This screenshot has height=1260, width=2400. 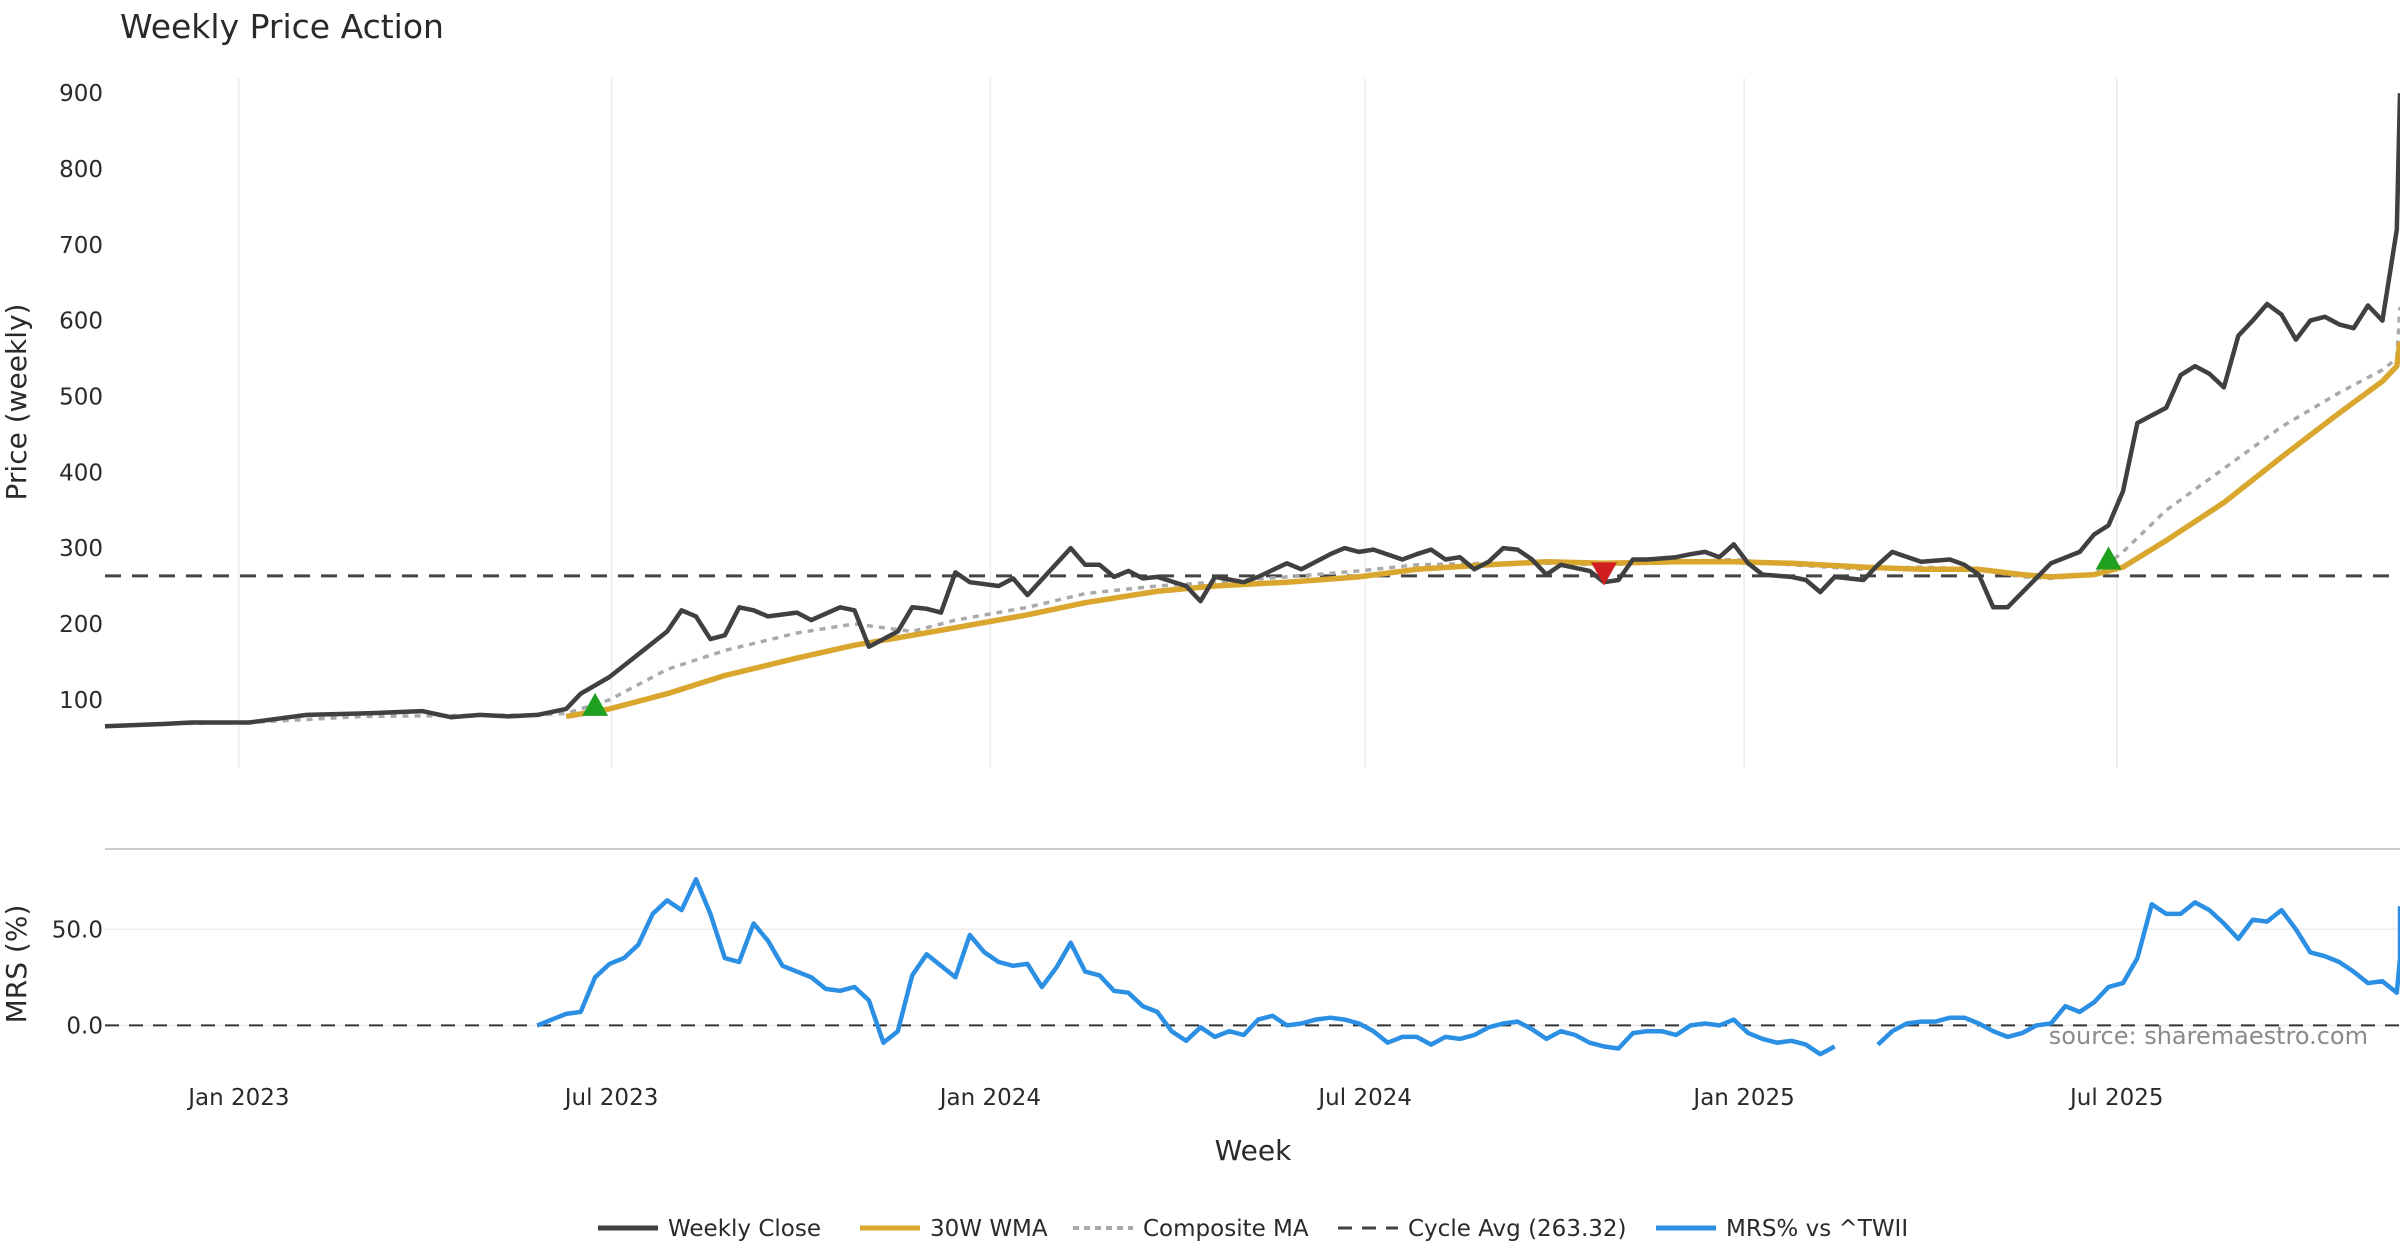 I want to click on mrs-gridlines, so click(x=1252, y=977).